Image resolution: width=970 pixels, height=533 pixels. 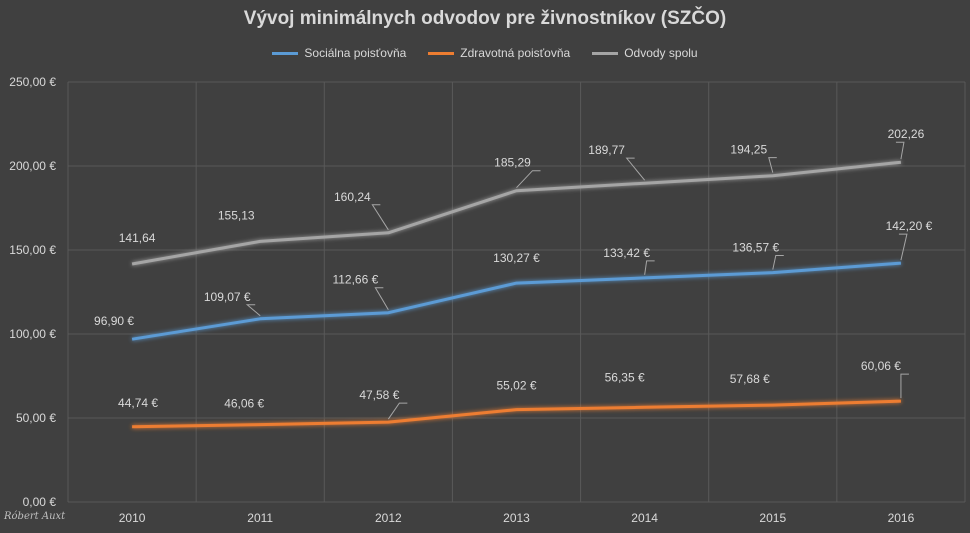 I want to click on y-tick-label: 0,00 €, so click(x=40, y=502).